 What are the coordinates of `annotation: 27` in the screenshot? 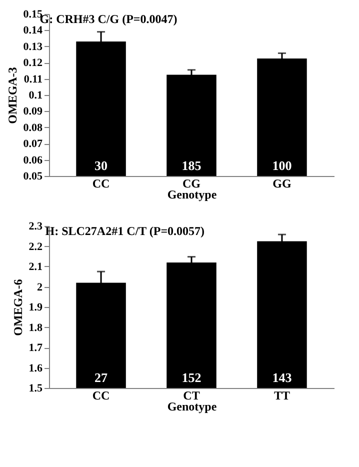 It's located at (101, 377).